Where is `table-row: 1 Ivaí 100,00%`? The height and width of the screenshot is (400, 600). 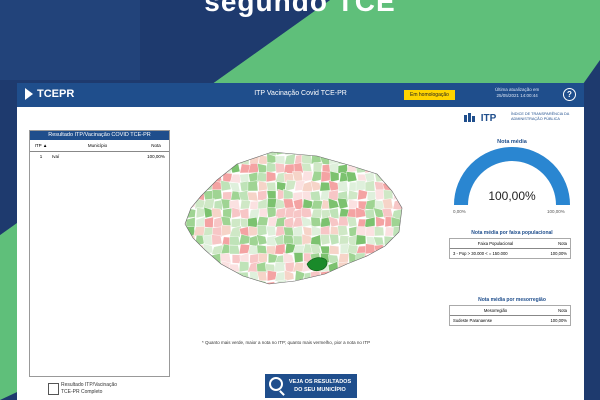
table-row: 1 Ivaí 100,00% is located at coordinates (99, 156).